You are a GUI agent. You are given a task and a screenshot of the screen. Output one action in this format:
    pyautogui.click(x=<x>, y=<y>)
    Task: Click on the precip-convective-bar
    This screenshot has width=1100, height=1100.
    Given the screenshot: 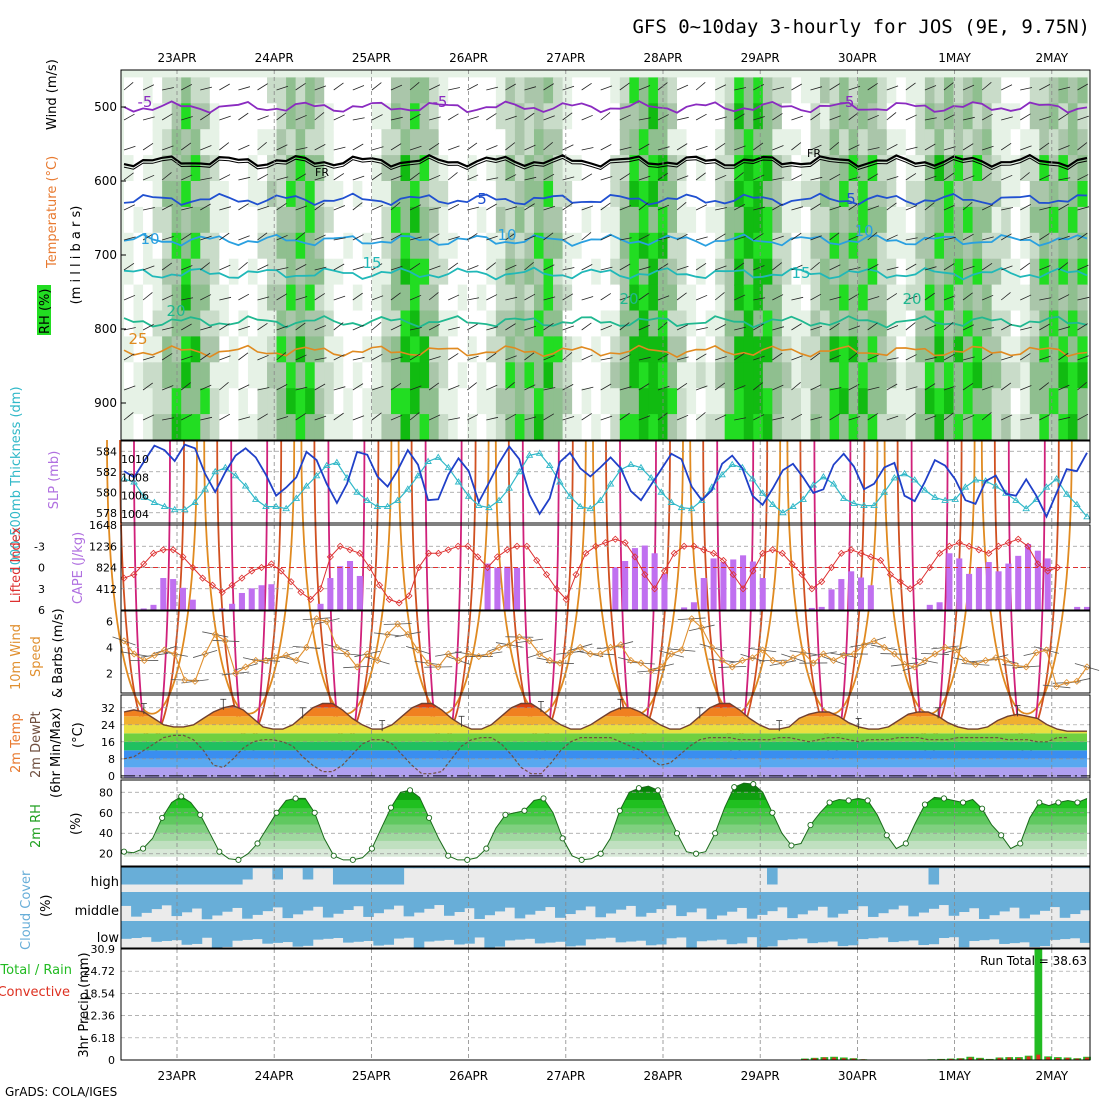 What is the action you would take?
    pyautogui.click(x=804, y=1059)
    